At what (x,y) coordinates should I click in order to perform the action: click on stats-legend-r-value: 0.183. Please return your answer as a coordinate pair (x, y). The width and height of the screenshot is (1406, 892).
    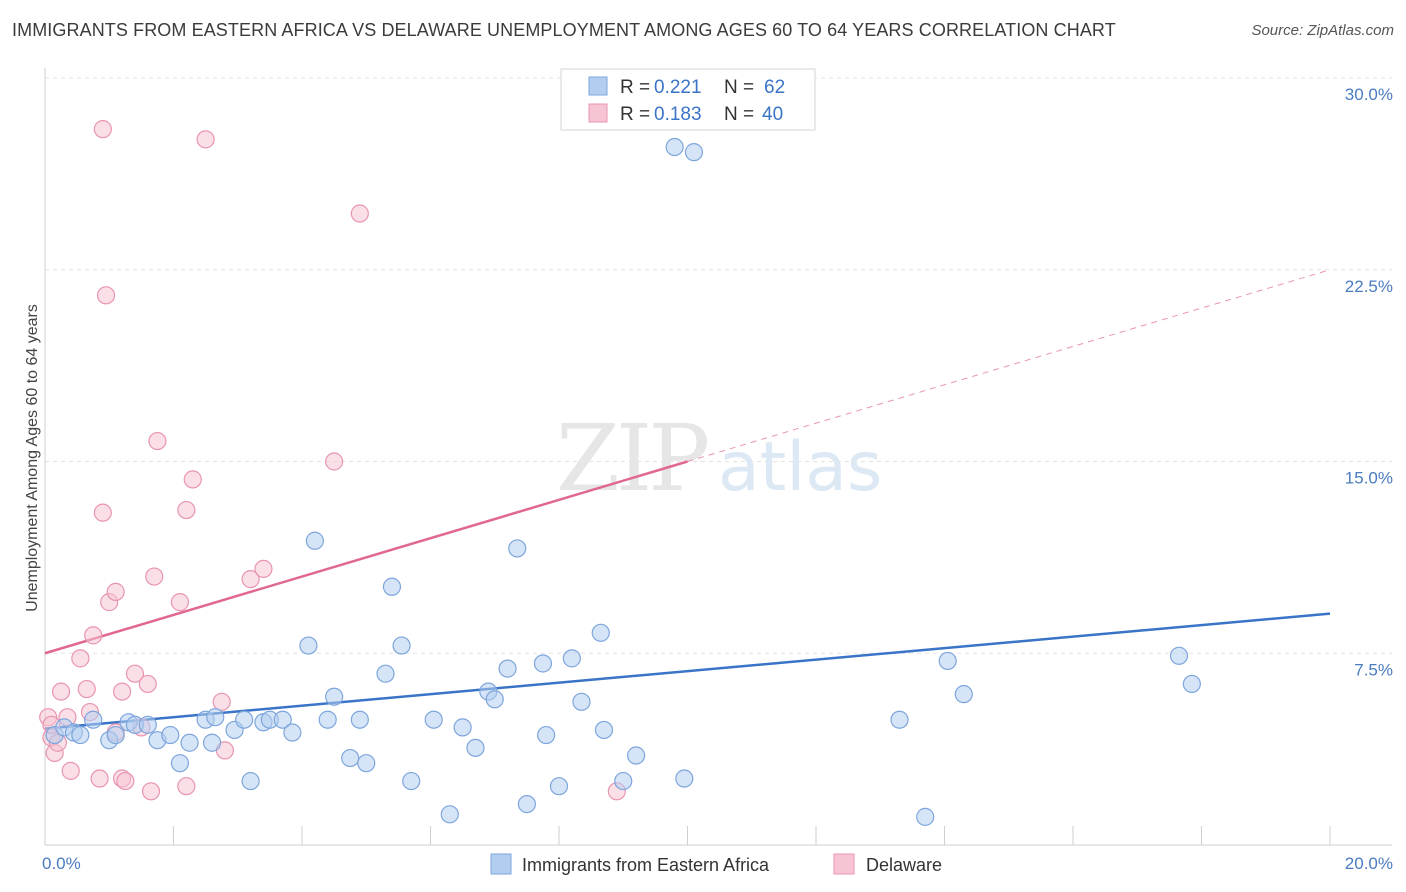
    Looking at the image, I should click on (678, 114).